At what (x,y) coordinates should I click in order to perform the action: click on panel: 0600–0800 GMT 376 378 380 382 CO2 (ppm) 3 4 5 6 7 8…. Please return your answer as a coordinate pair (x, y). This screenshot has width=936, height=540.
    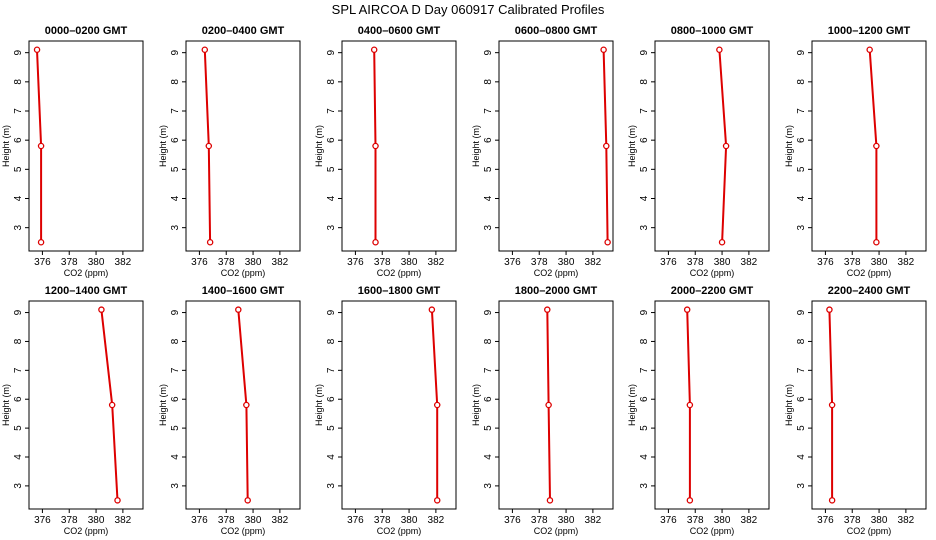
    Looking at the image, I should click on (542, 151).